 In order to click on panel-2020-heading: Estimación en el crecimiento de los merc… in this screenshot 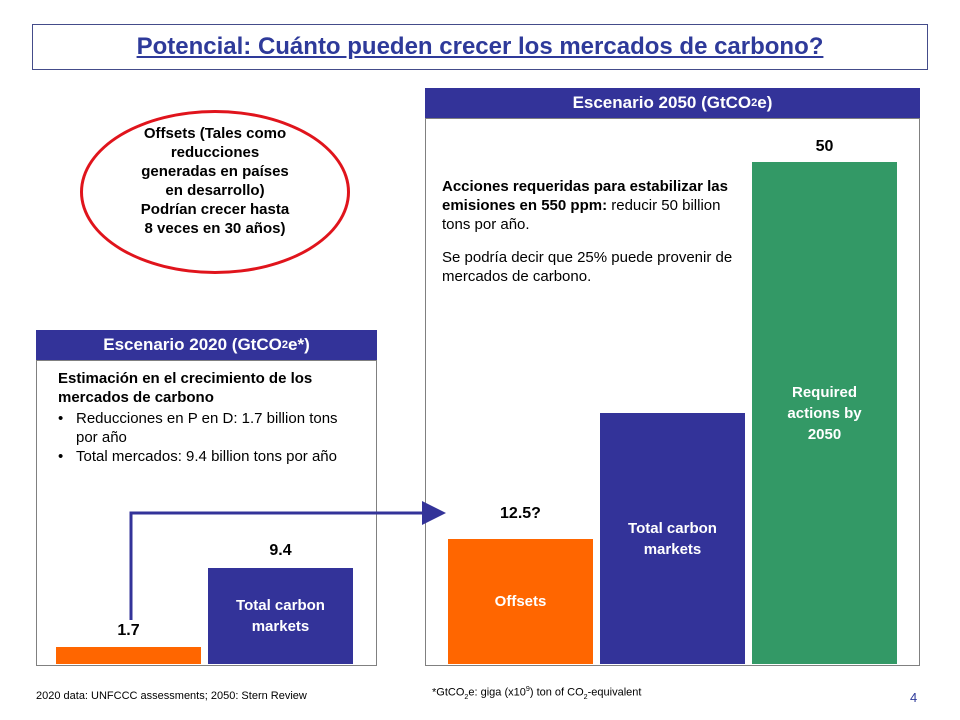, I will do `click(185, 388)`.